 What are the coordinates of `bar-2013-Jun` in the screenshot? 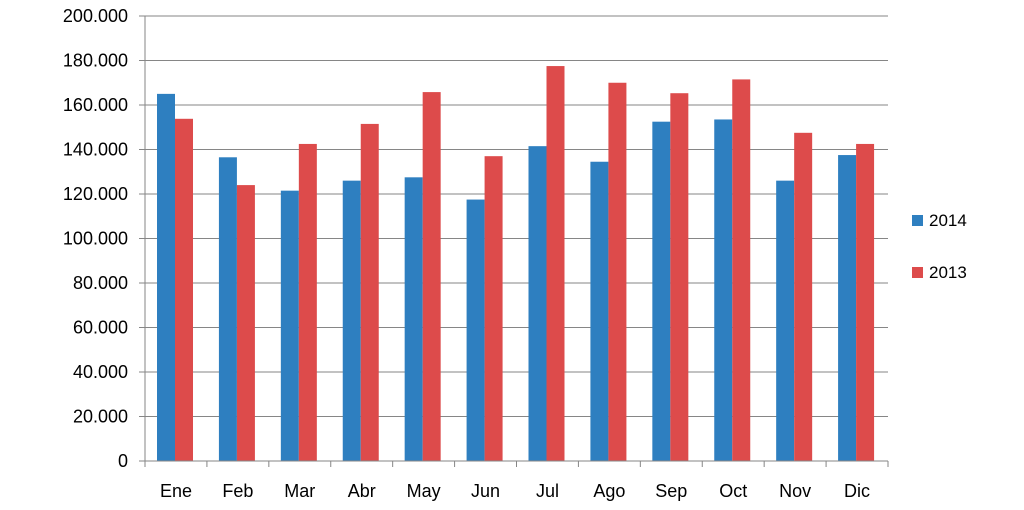 It's located at (493, 309).